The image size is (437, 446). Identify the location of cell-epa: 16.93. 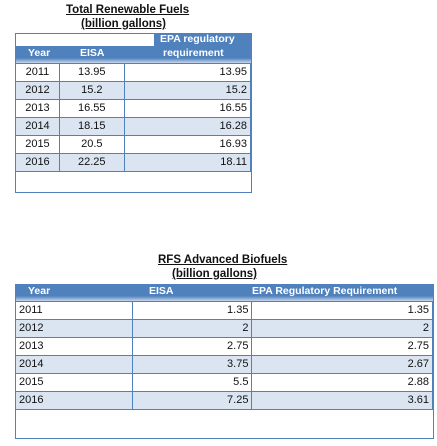
(187, 144).